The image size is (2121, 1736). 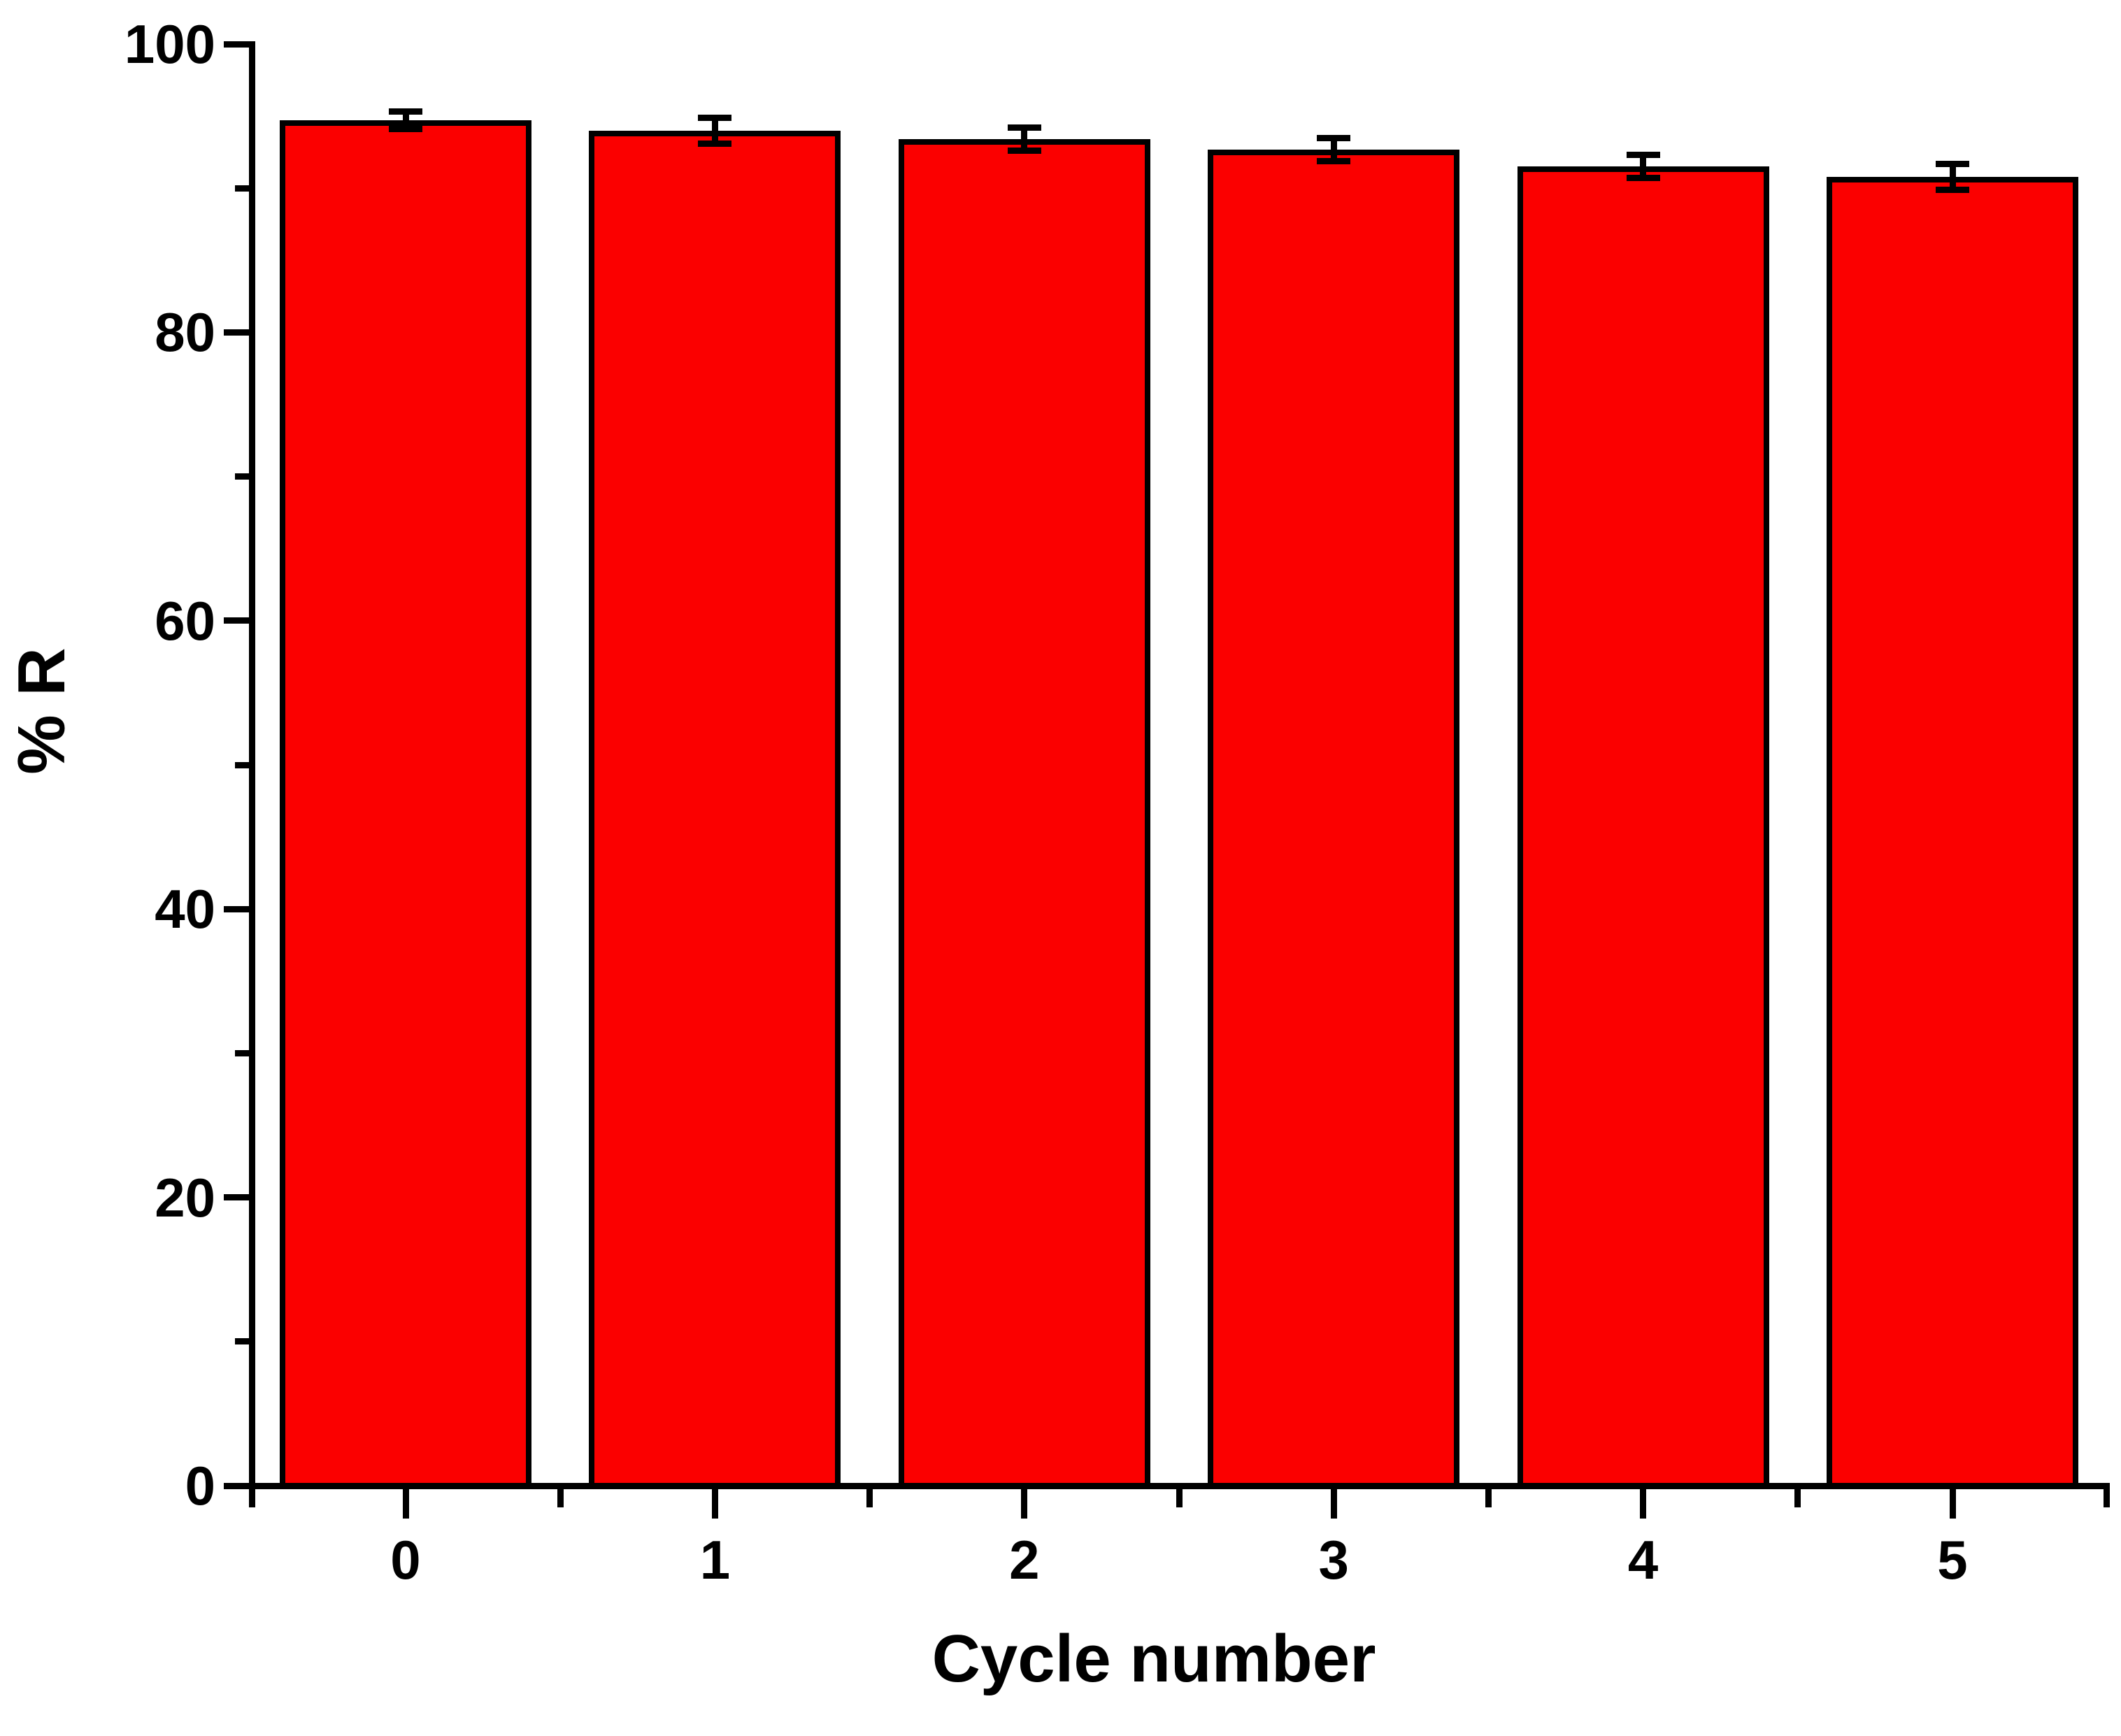 I want to click on y-tick-label: 20, so click(x=185, y=1197).